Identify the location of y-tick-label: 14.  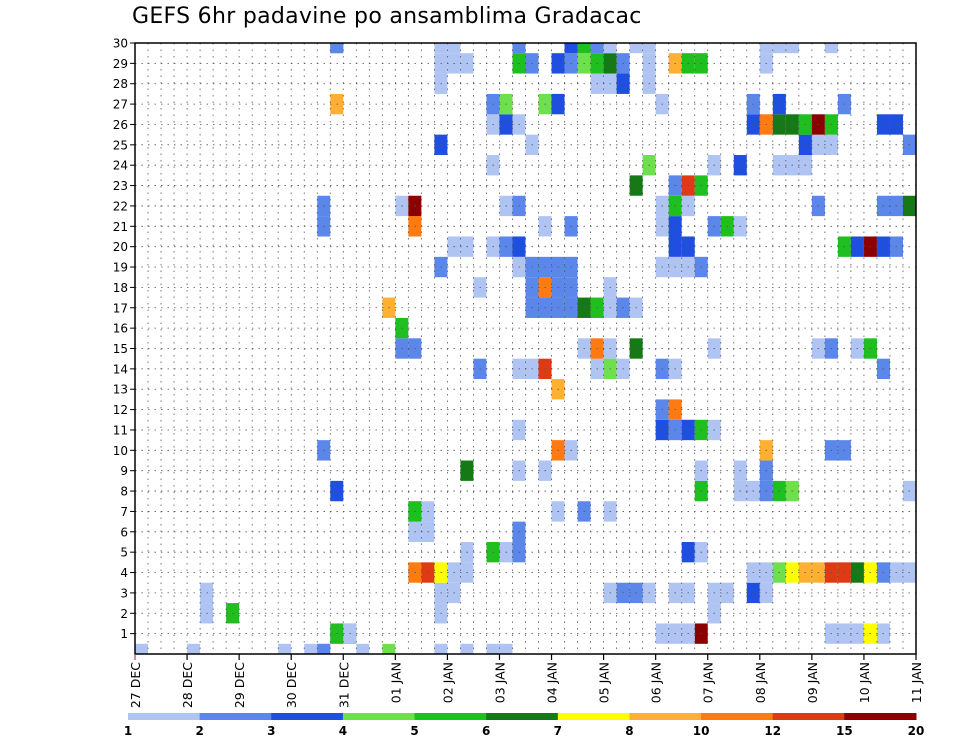
(120, 369).